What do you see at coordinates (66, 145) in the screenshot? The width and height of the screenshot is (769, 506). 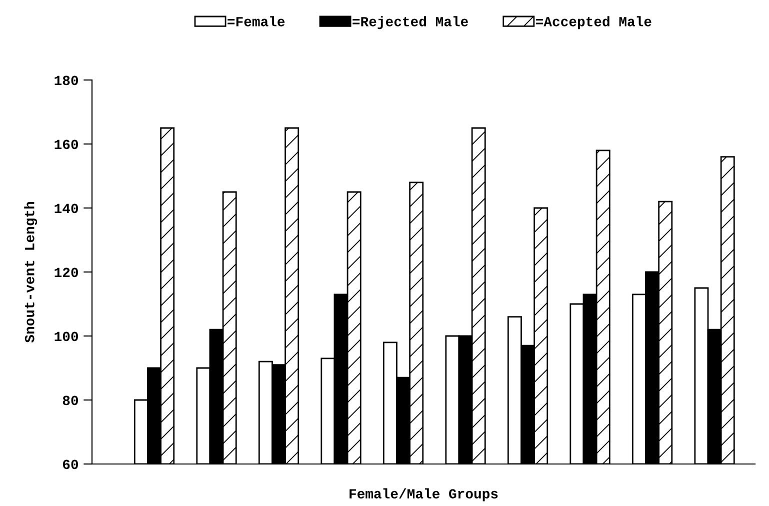 I see `y-tick-label: 160` at bounding box center [66, 145].